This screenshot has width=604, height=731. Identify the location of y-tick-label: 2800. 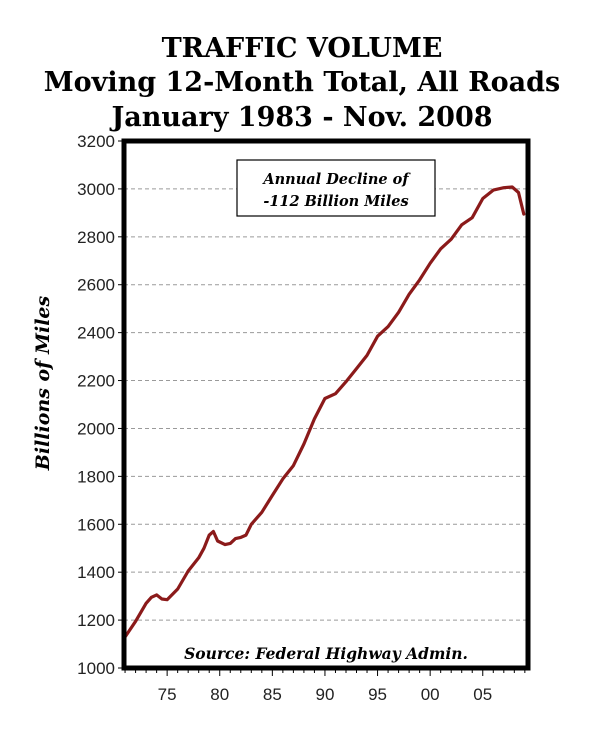
(96, 237).